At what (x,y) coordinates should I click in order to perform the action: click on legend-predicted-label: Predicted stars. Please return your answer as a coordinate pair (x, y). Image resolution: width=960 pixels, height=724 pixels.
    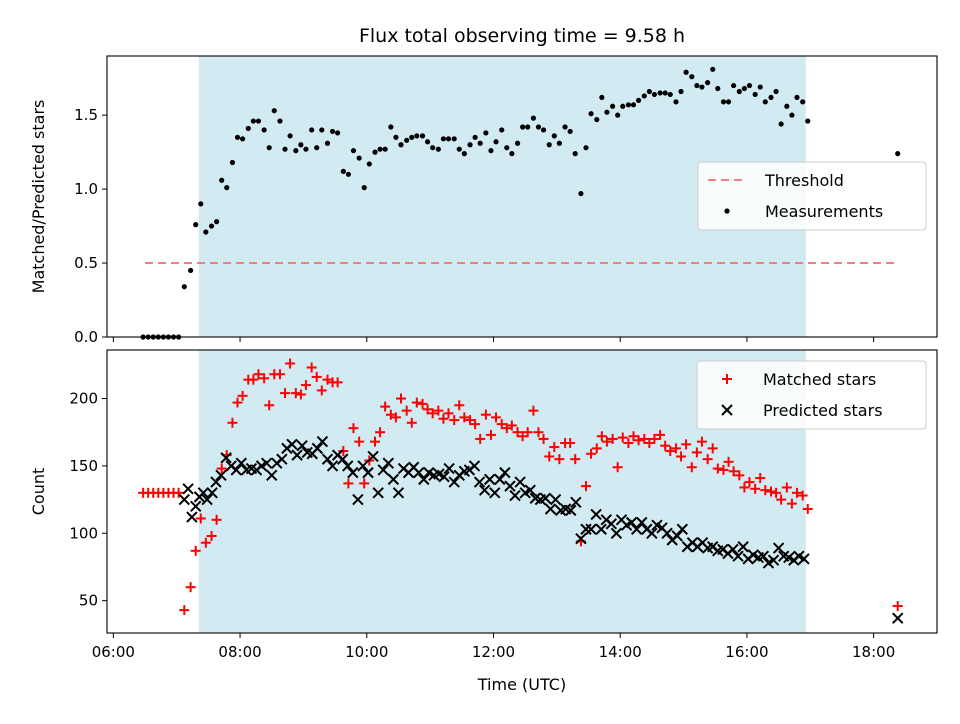
    Looking at the image, I should click on (823, 410).